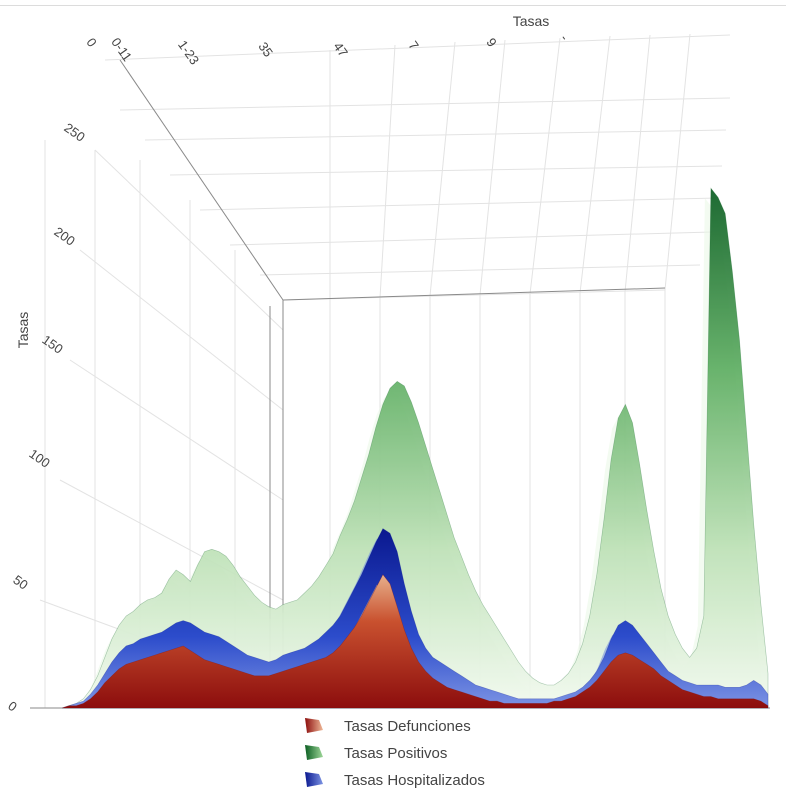 This screenshot has width=786, height=789. Describe the element at coordinates (74, 132) in the screenshot. I see `y-tick-label: 250` at that location.